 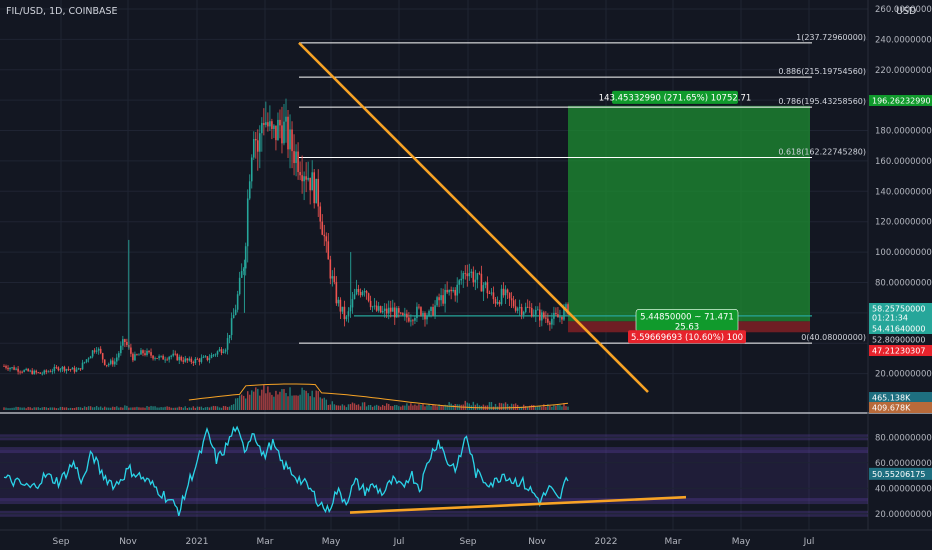 I want to click on x-tick-label: Nov, so click(x=537, y=542).